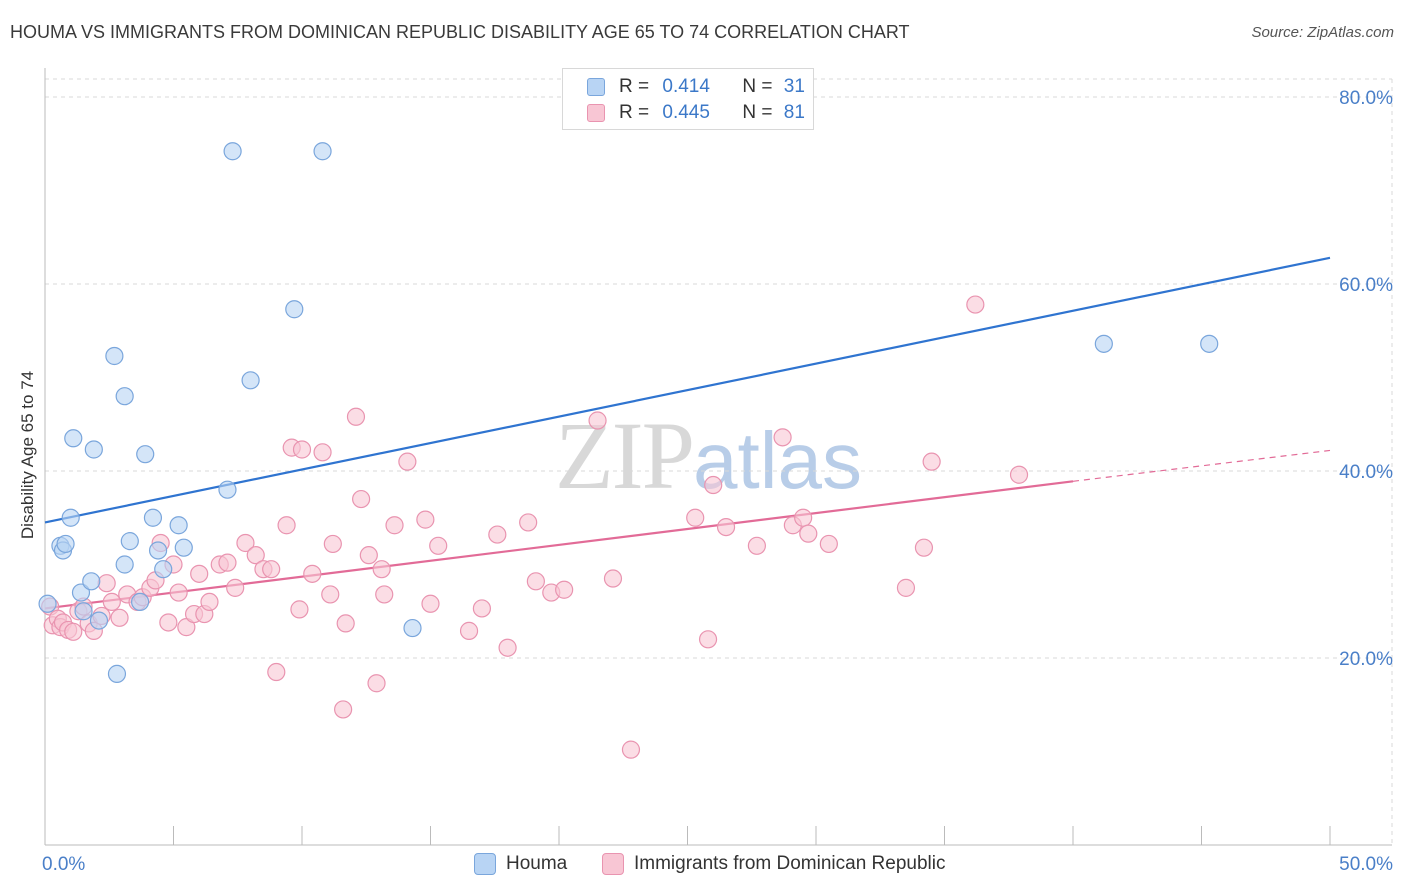  Describe the element at coordinates (794, 86) in the screenshot. I see `houma-n-value: 31` at that location.